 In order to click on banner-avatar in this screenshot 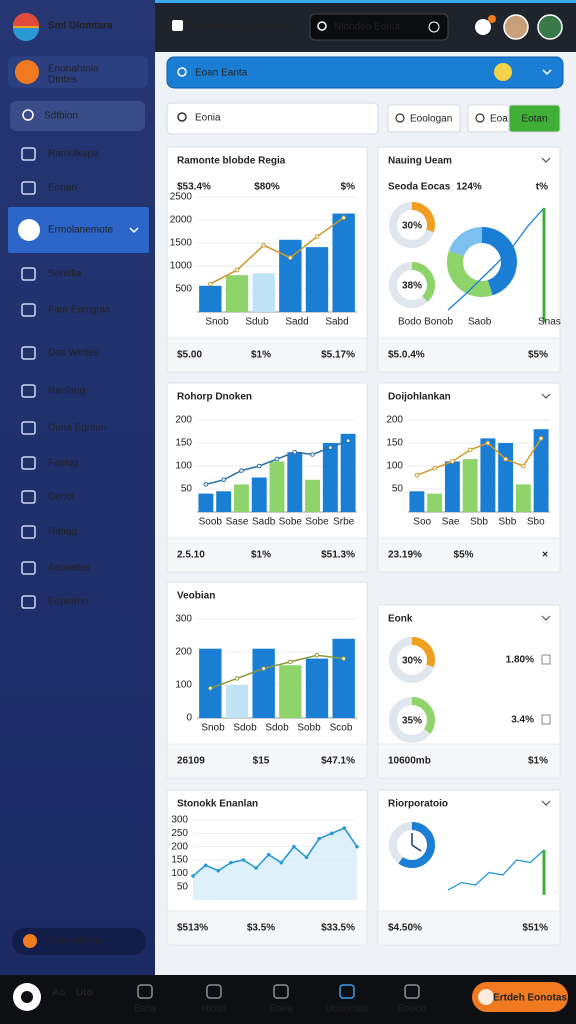, I will do `click(503, 72)`.